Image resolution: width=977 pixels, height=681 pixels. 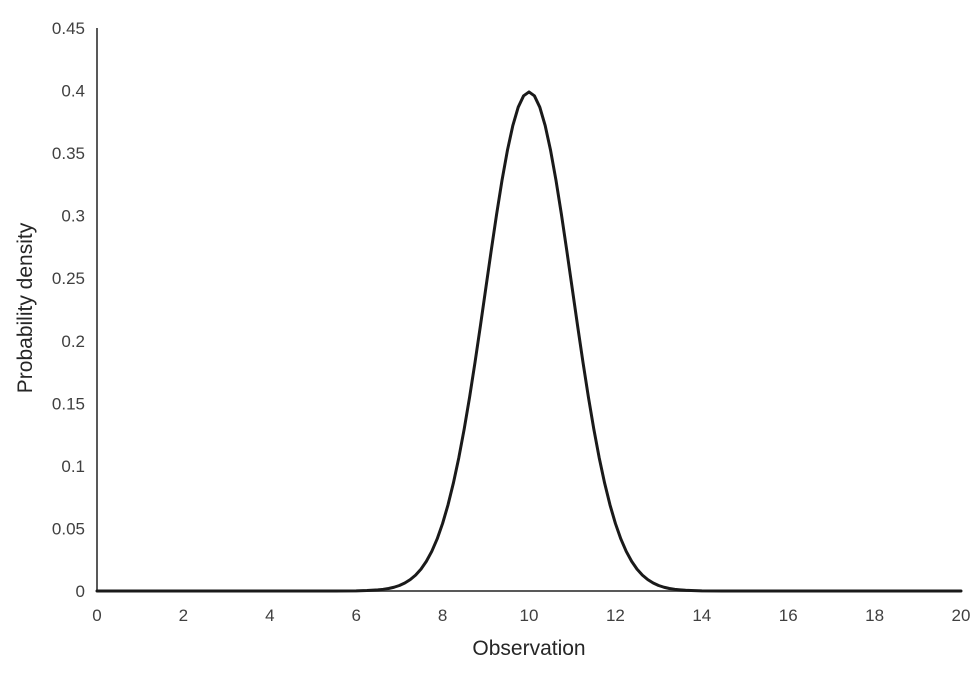 What do you see at coordinates (701, 615) in the screenshot?
I see `x-tick-label: 14` at bounding box center [701, 615].